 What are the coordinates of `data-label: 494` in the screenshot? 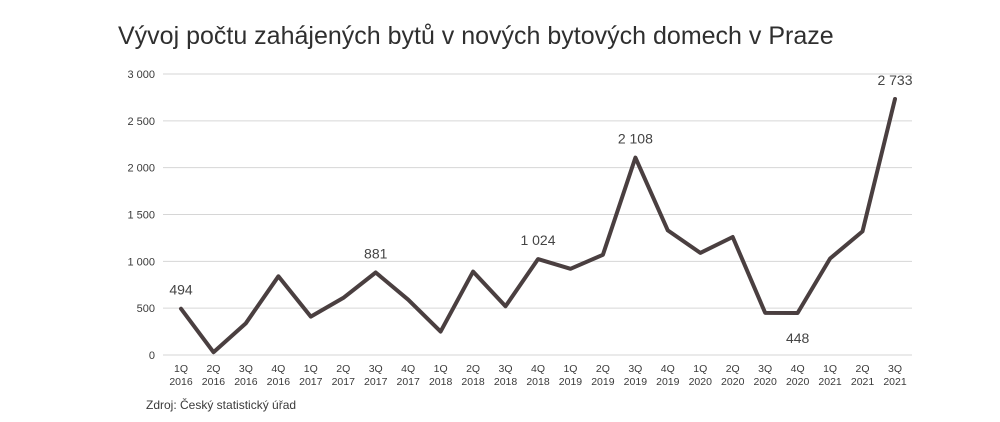 It's located at (181, 290).